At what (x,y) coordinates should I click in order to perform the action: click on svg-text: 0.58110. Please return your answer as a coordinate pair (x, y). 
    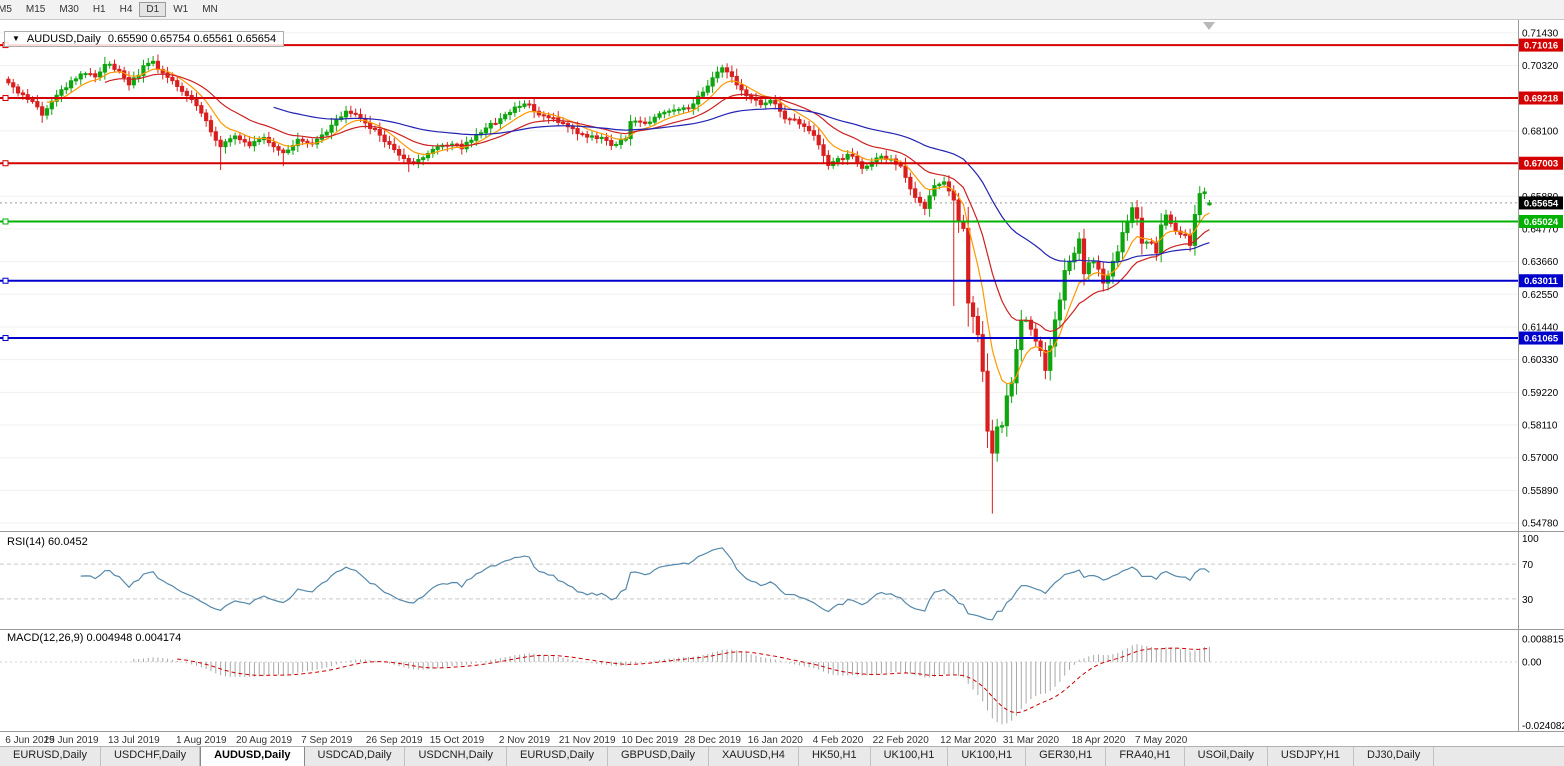
    Looking at the image, I should click on (1540, 426).